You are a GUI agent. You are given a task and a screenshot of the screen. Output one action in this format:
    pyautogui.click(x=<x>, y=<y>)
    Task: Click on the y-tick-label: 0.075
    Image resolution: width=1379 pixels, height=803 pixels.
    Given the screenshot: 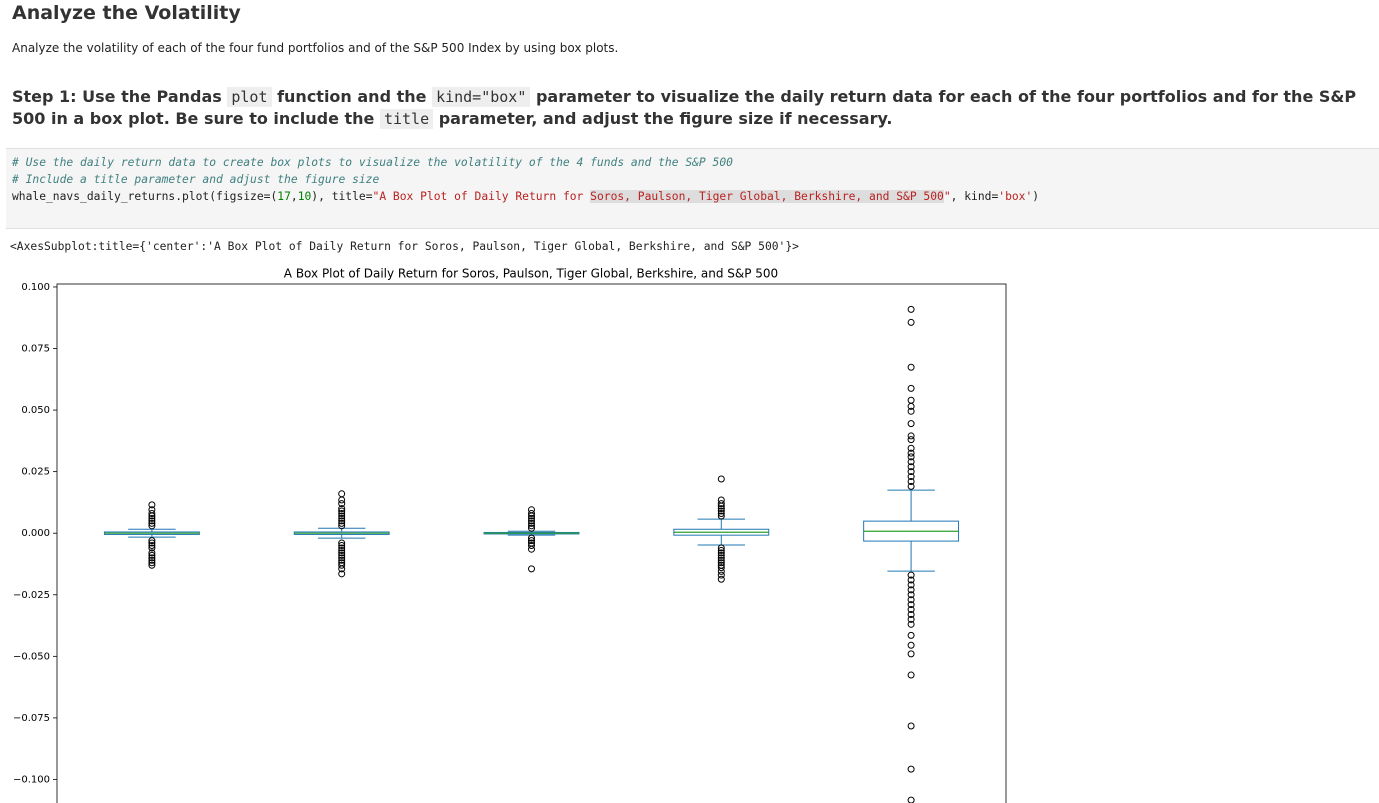 What is the action you would take?
    pyautogui.click(x=35, y=349)
    